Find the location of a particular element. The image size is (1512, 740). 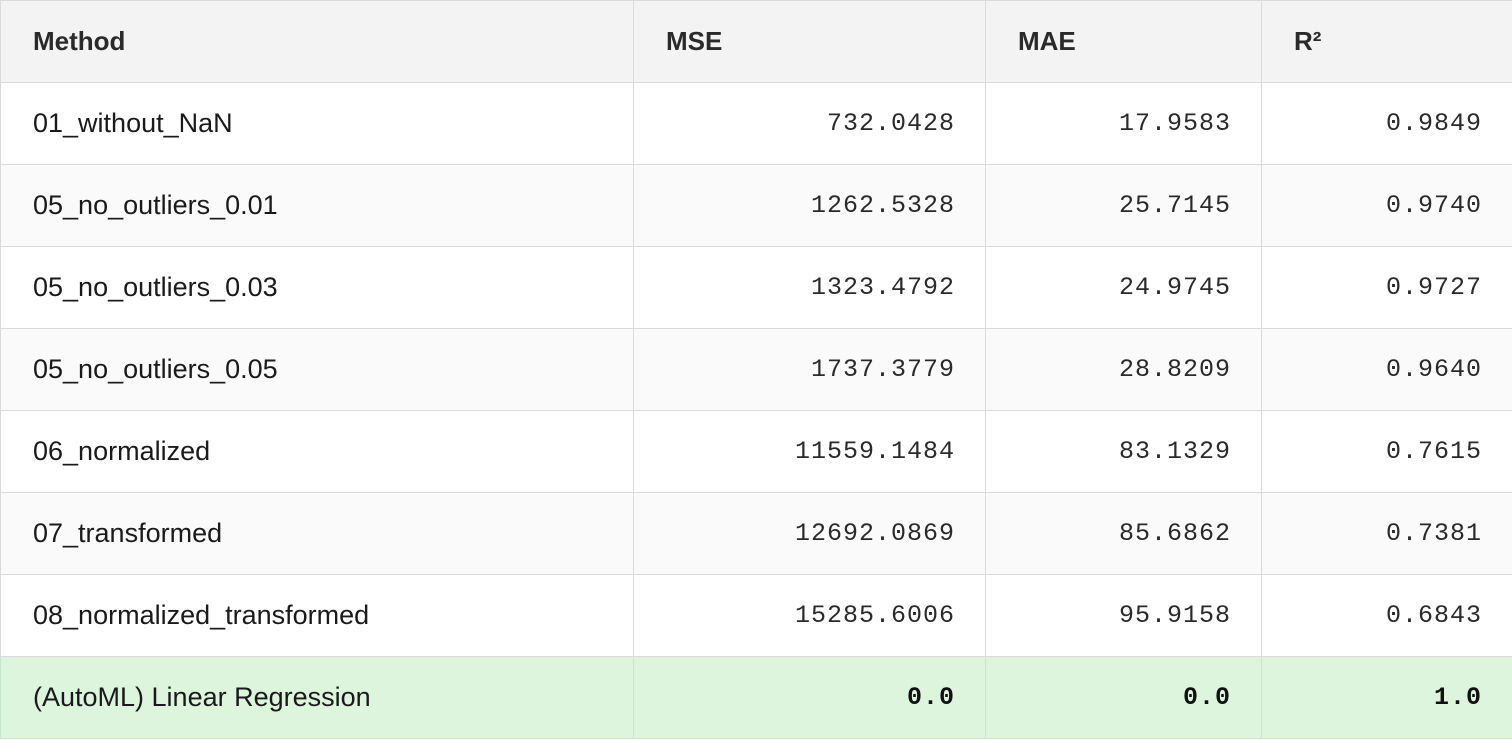

cell-mae: 24.9745 is located at coordinates (1123, 287).